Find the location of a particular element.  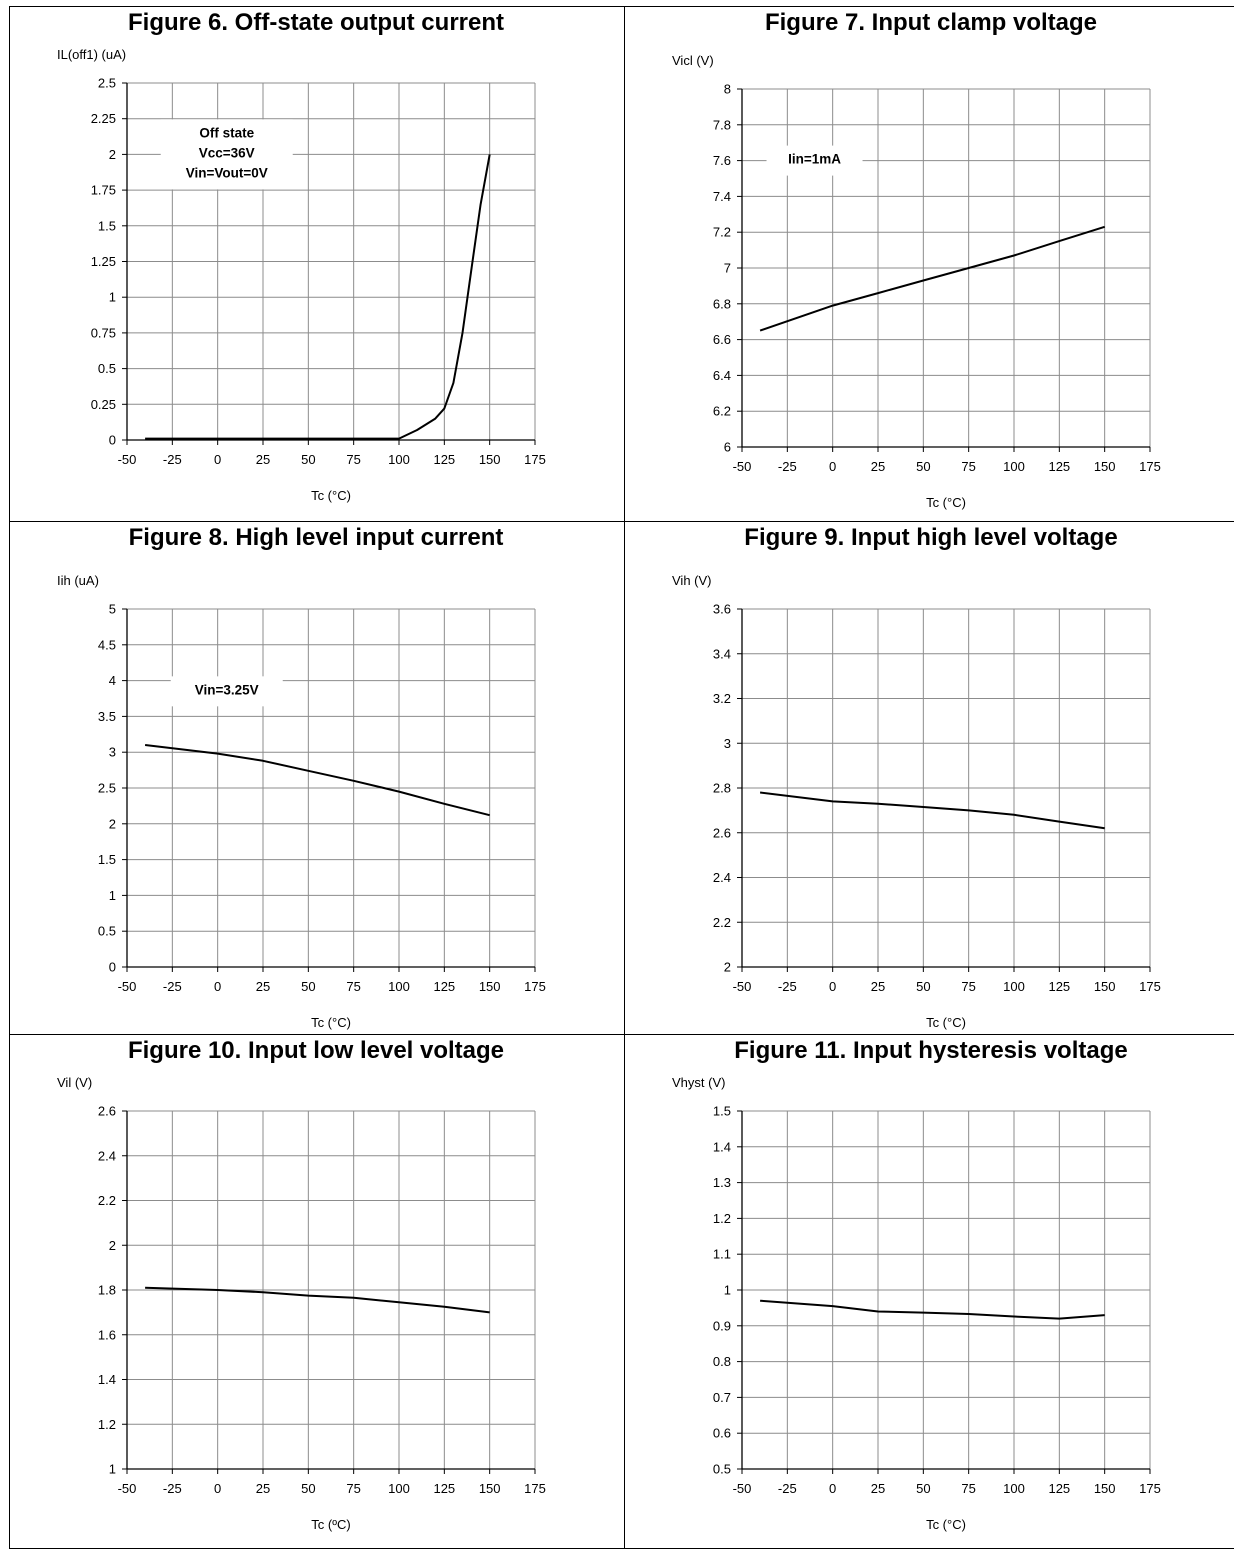

column-divider is located at coordinates (624, 777).